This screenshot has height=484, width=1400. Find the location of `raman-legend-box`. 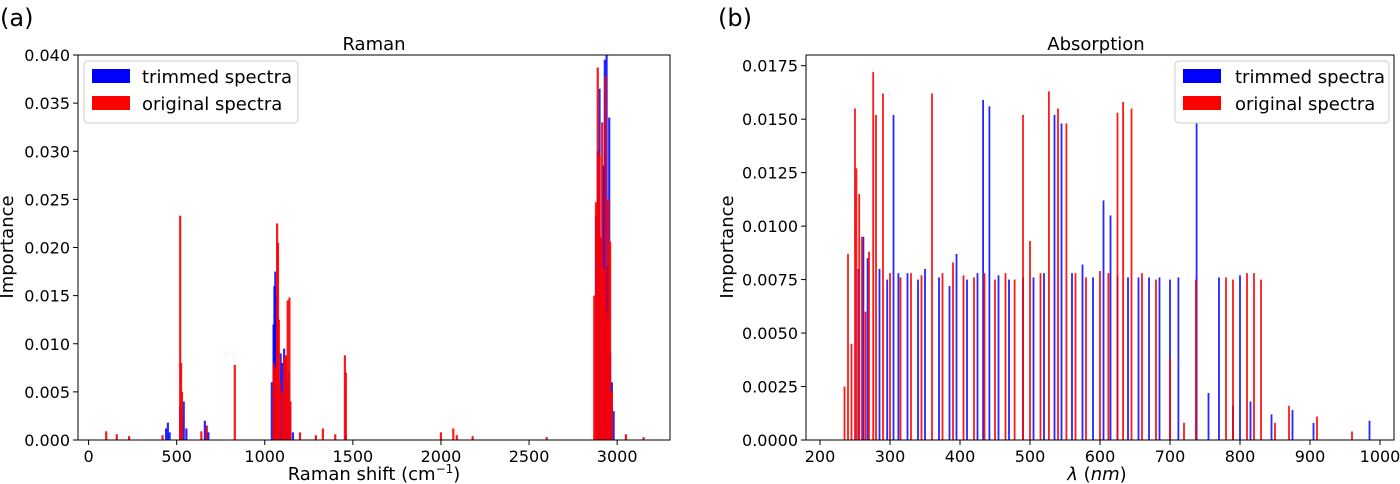

raman-legend-box is located at coordinates (191, 92).